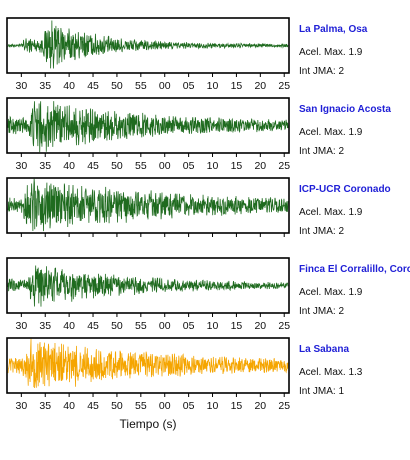 The height and width of the screenshot is (460, 410). I want to click on max-accel-label: Acel. Max. 1.3, so click(331, 372).